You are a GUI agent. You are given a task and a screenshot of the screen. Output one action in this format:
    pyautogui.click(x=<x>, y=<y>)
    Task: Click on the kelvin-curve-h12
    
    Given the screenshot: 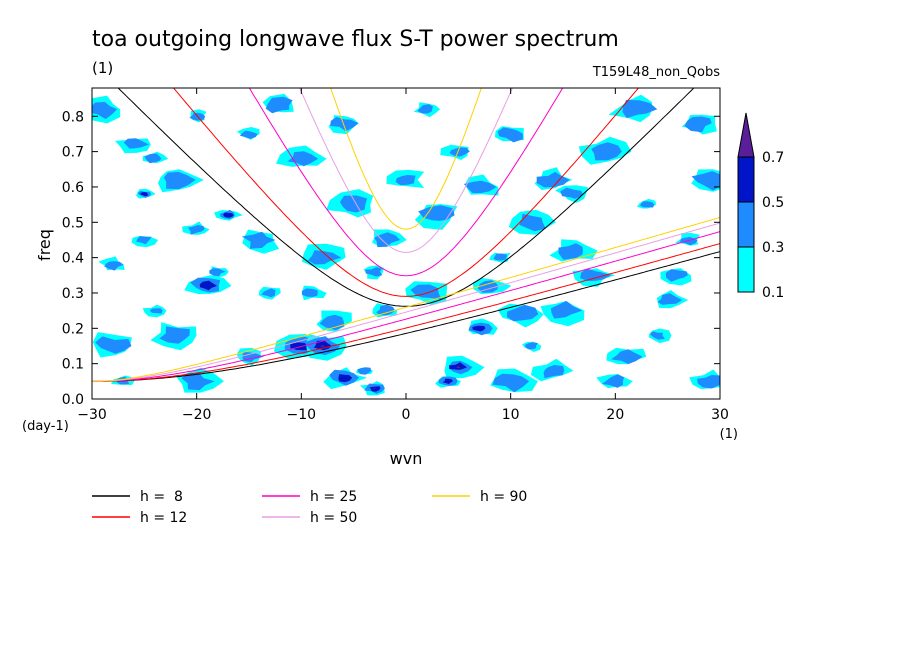 What is the action you would take?
    pyautogui.click(x=406, y=312)
    